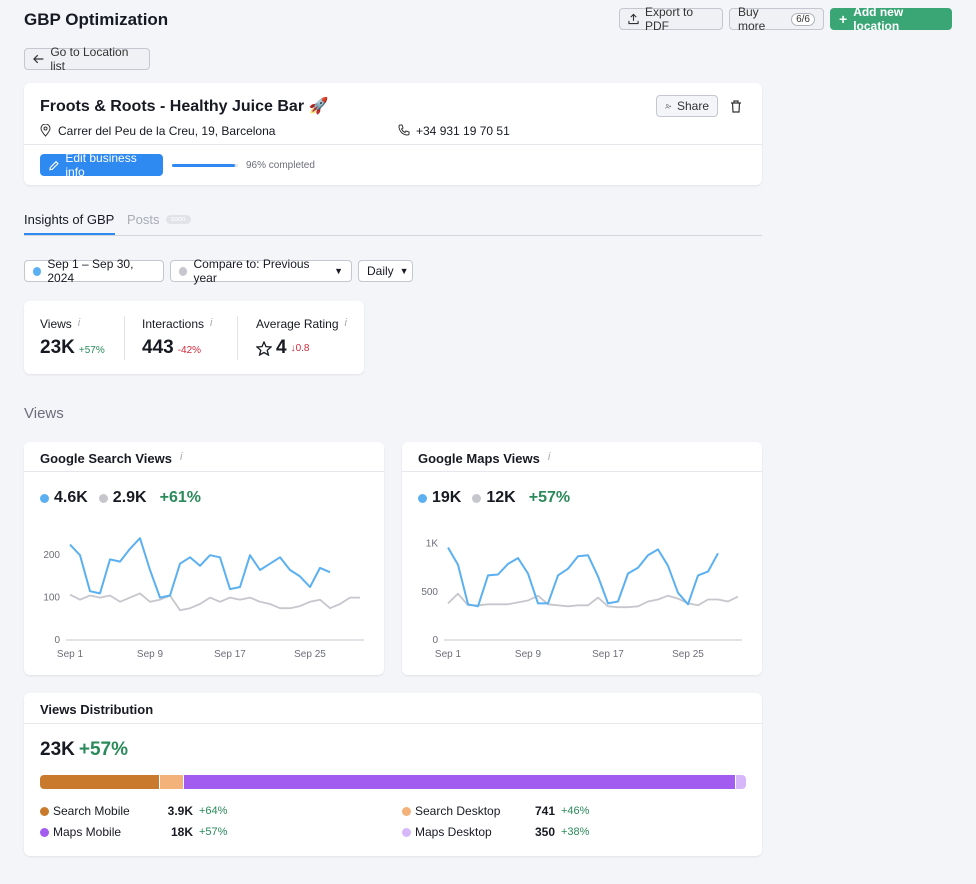 The width and height of the screenshot is (976, 884). Describe the element at coordinates (44, 832) in the screenshot. I see `maps-mobile-dot` at that location.